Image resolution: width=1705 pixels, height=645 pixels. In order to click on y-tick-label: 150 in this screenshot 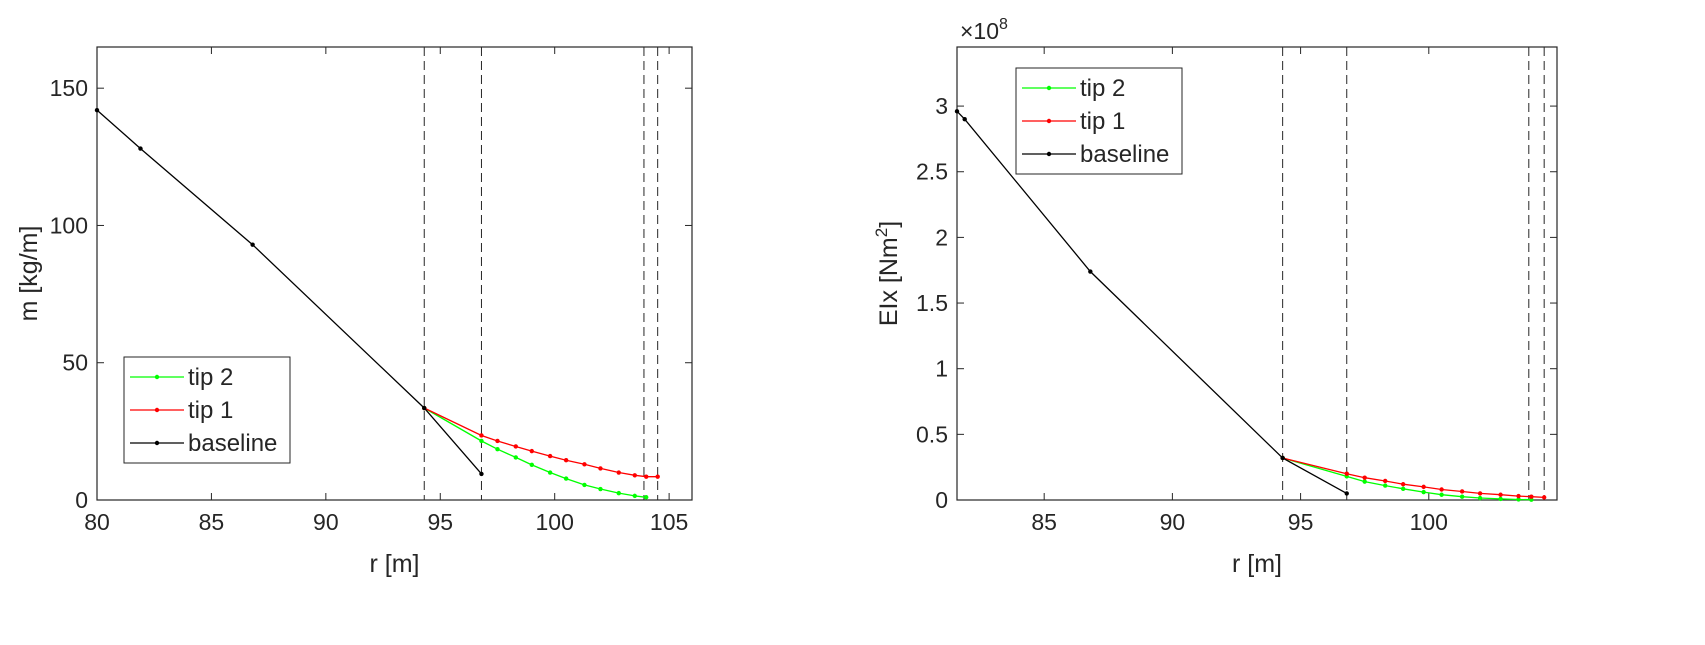, I will do `click(69, 88)`.